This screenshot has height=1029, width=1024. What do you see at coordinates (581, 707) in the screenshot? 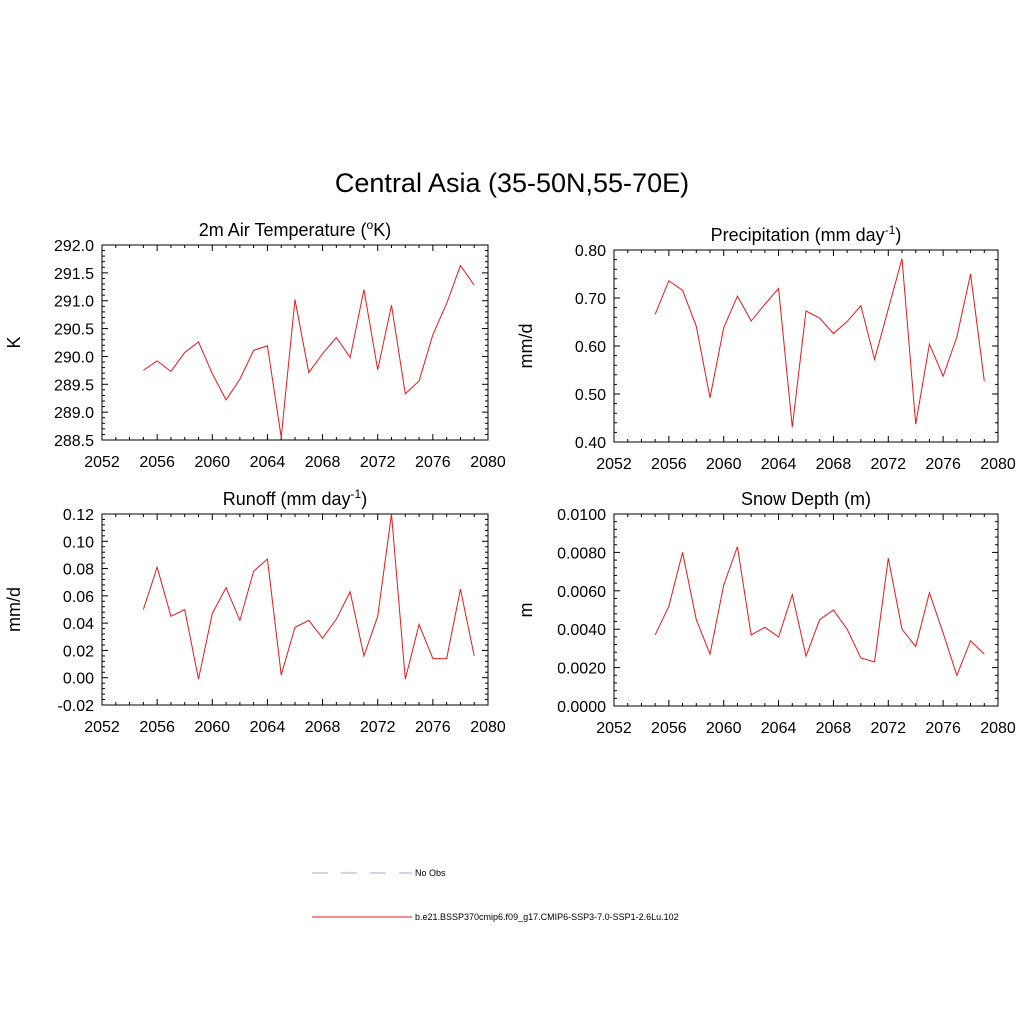
I see `y-tick-label: 0.0000` at bounding box center [581, 707].